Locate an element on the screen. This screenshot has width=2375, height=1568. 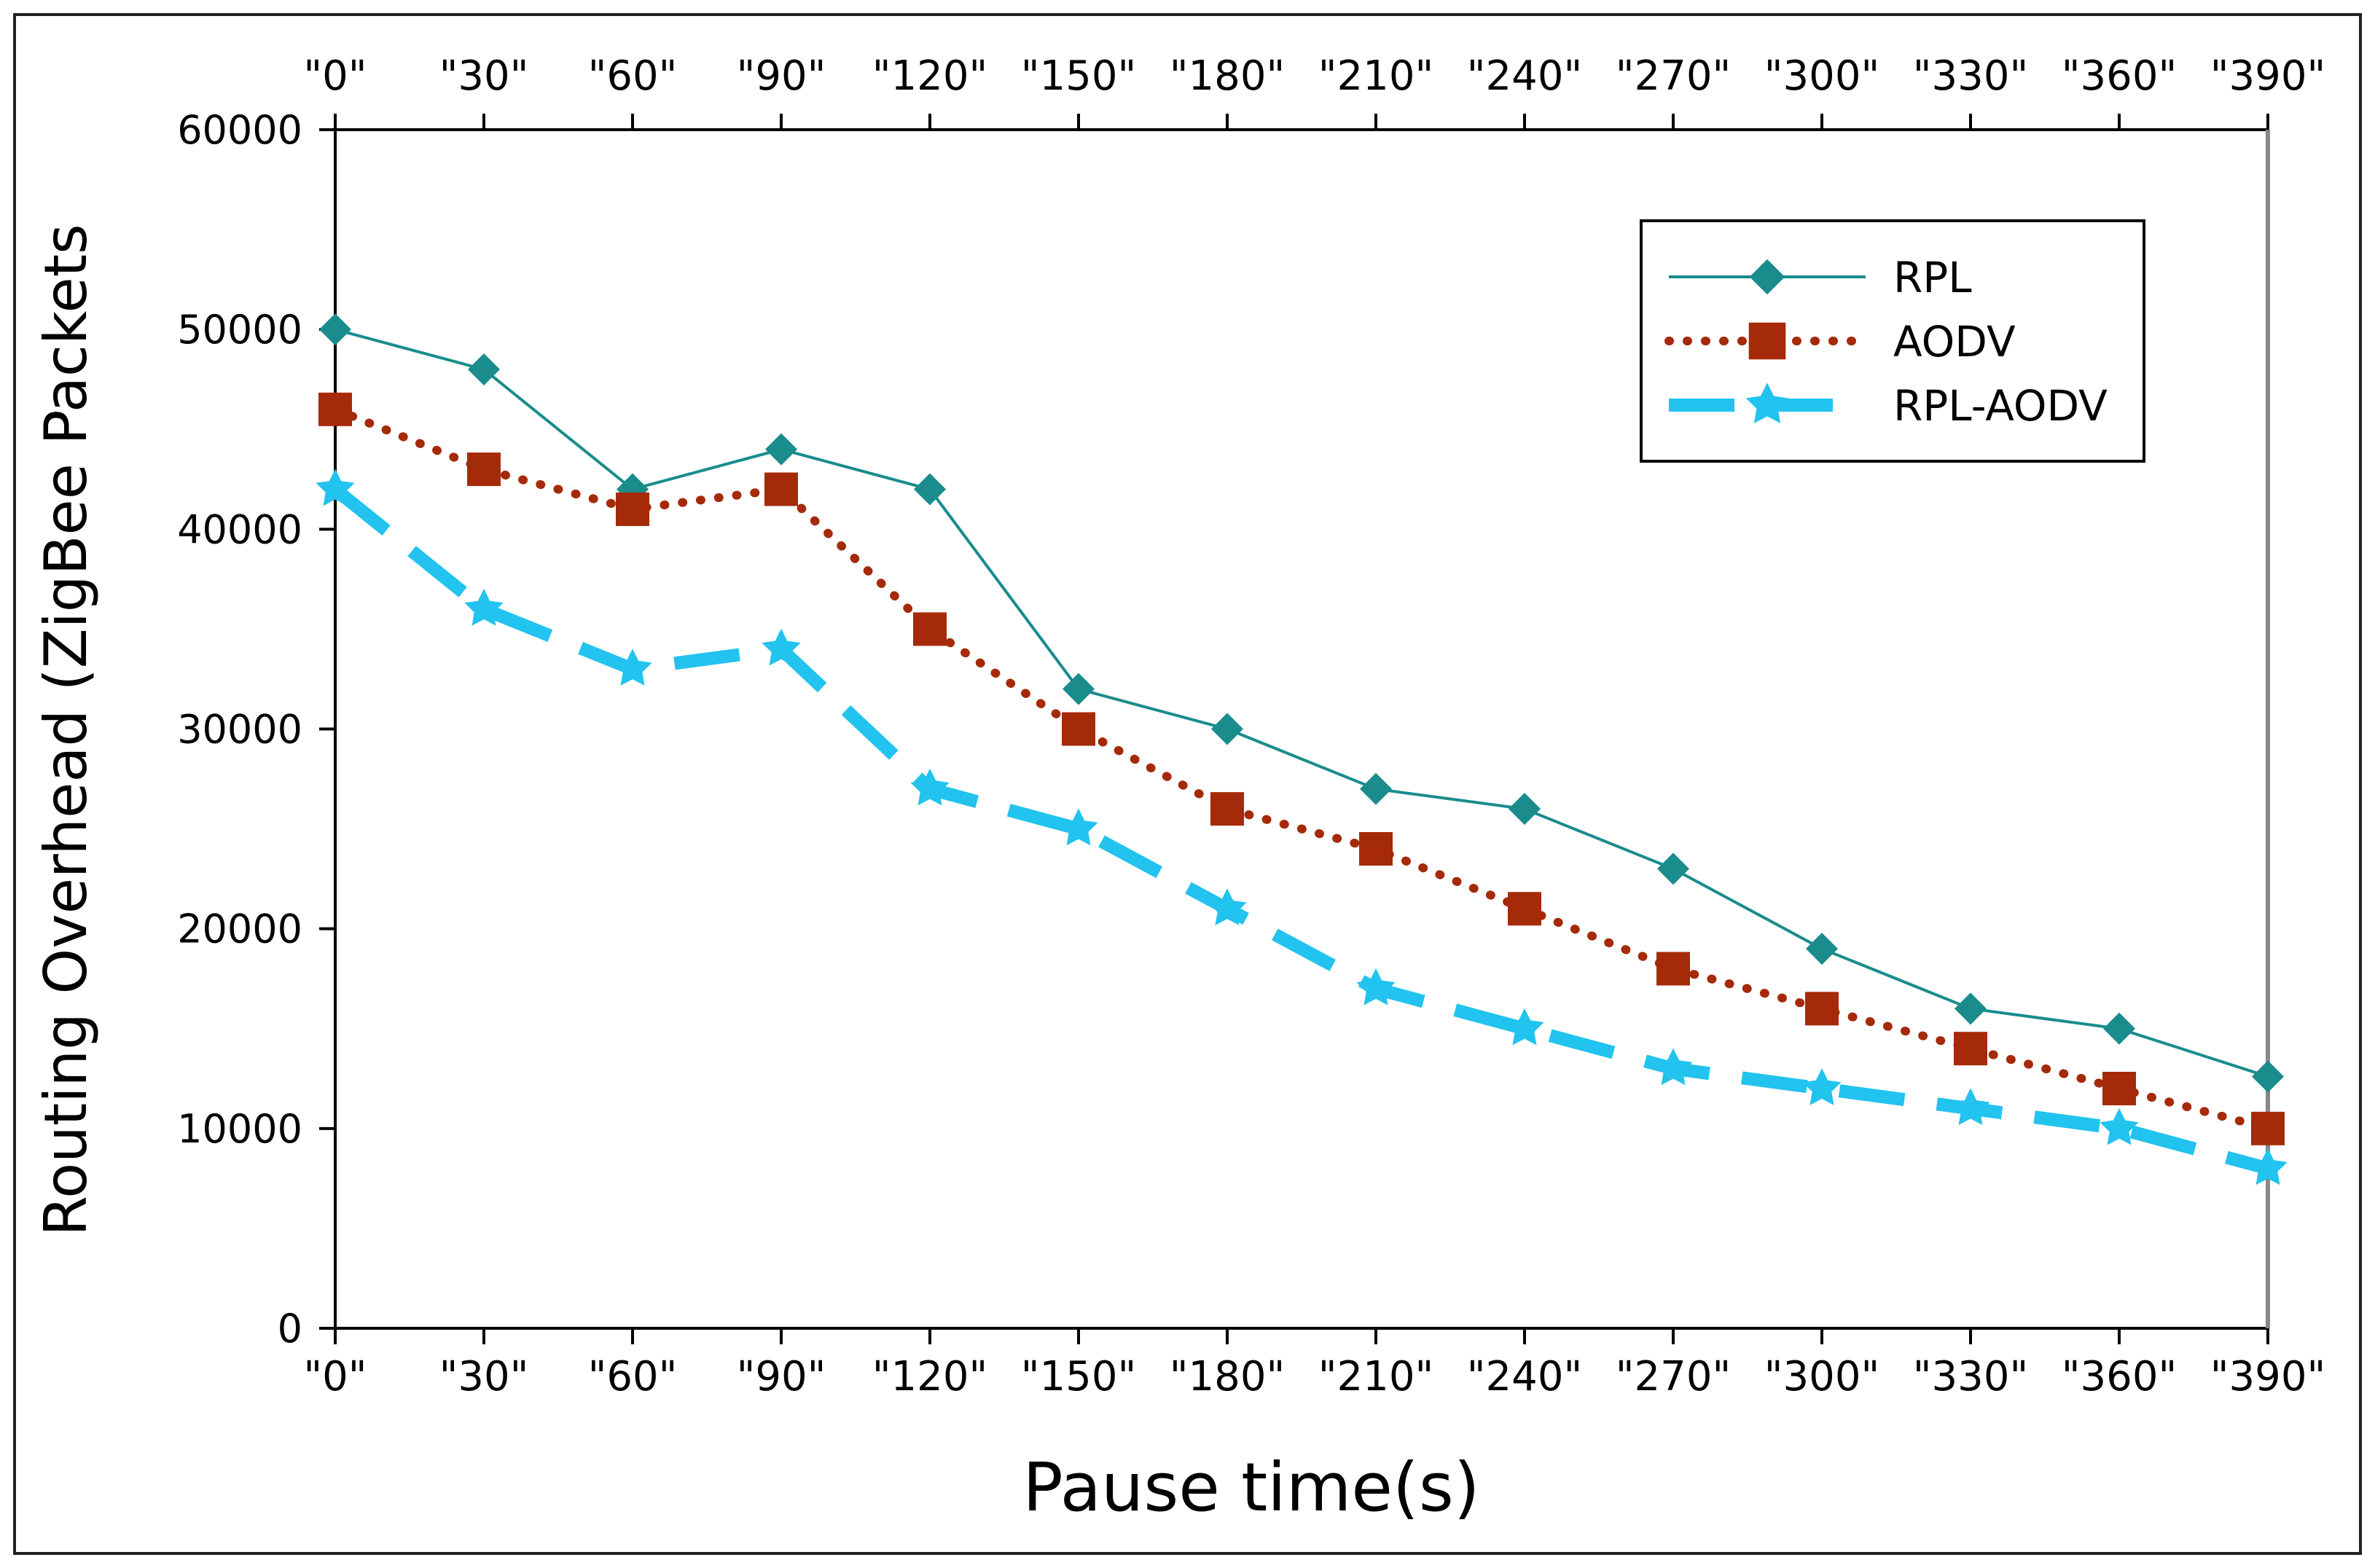
legend-marker-rpl-aodv is located at coordinates (1767, 403).